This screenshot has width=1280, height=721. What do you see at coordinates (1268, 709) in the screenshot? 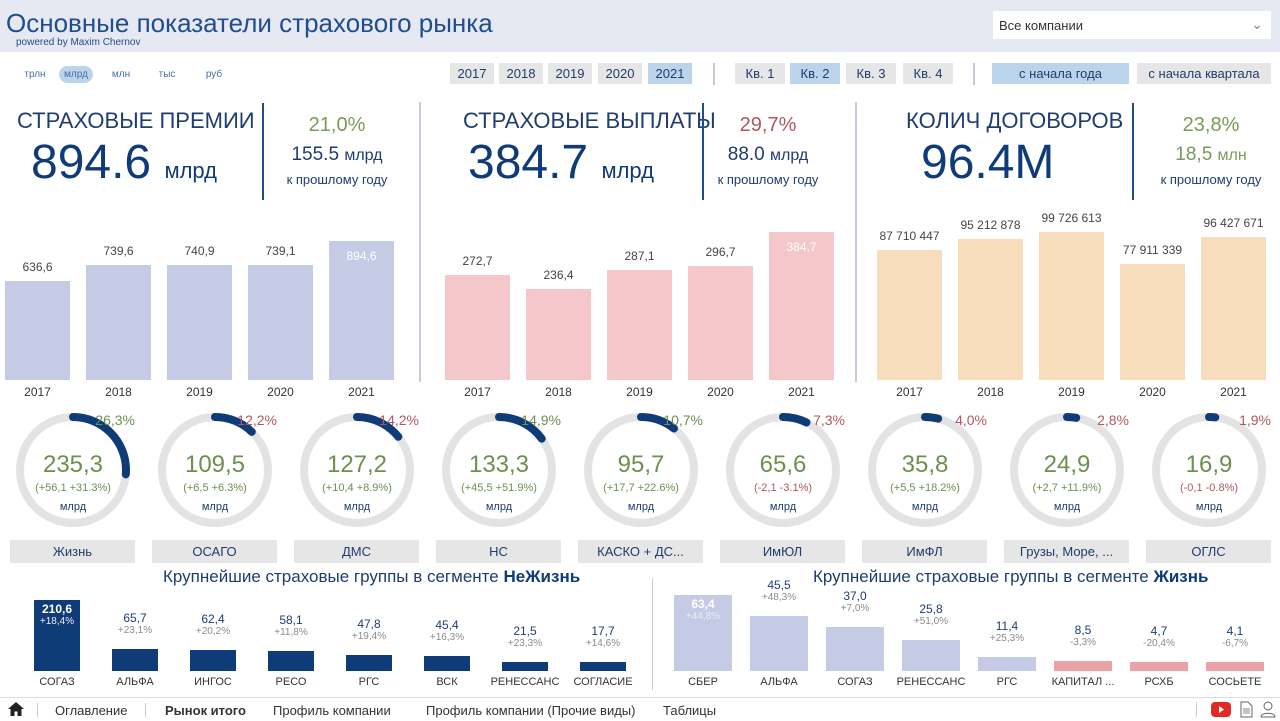
I see `contact-icon` at bounding box center [1268, 709].